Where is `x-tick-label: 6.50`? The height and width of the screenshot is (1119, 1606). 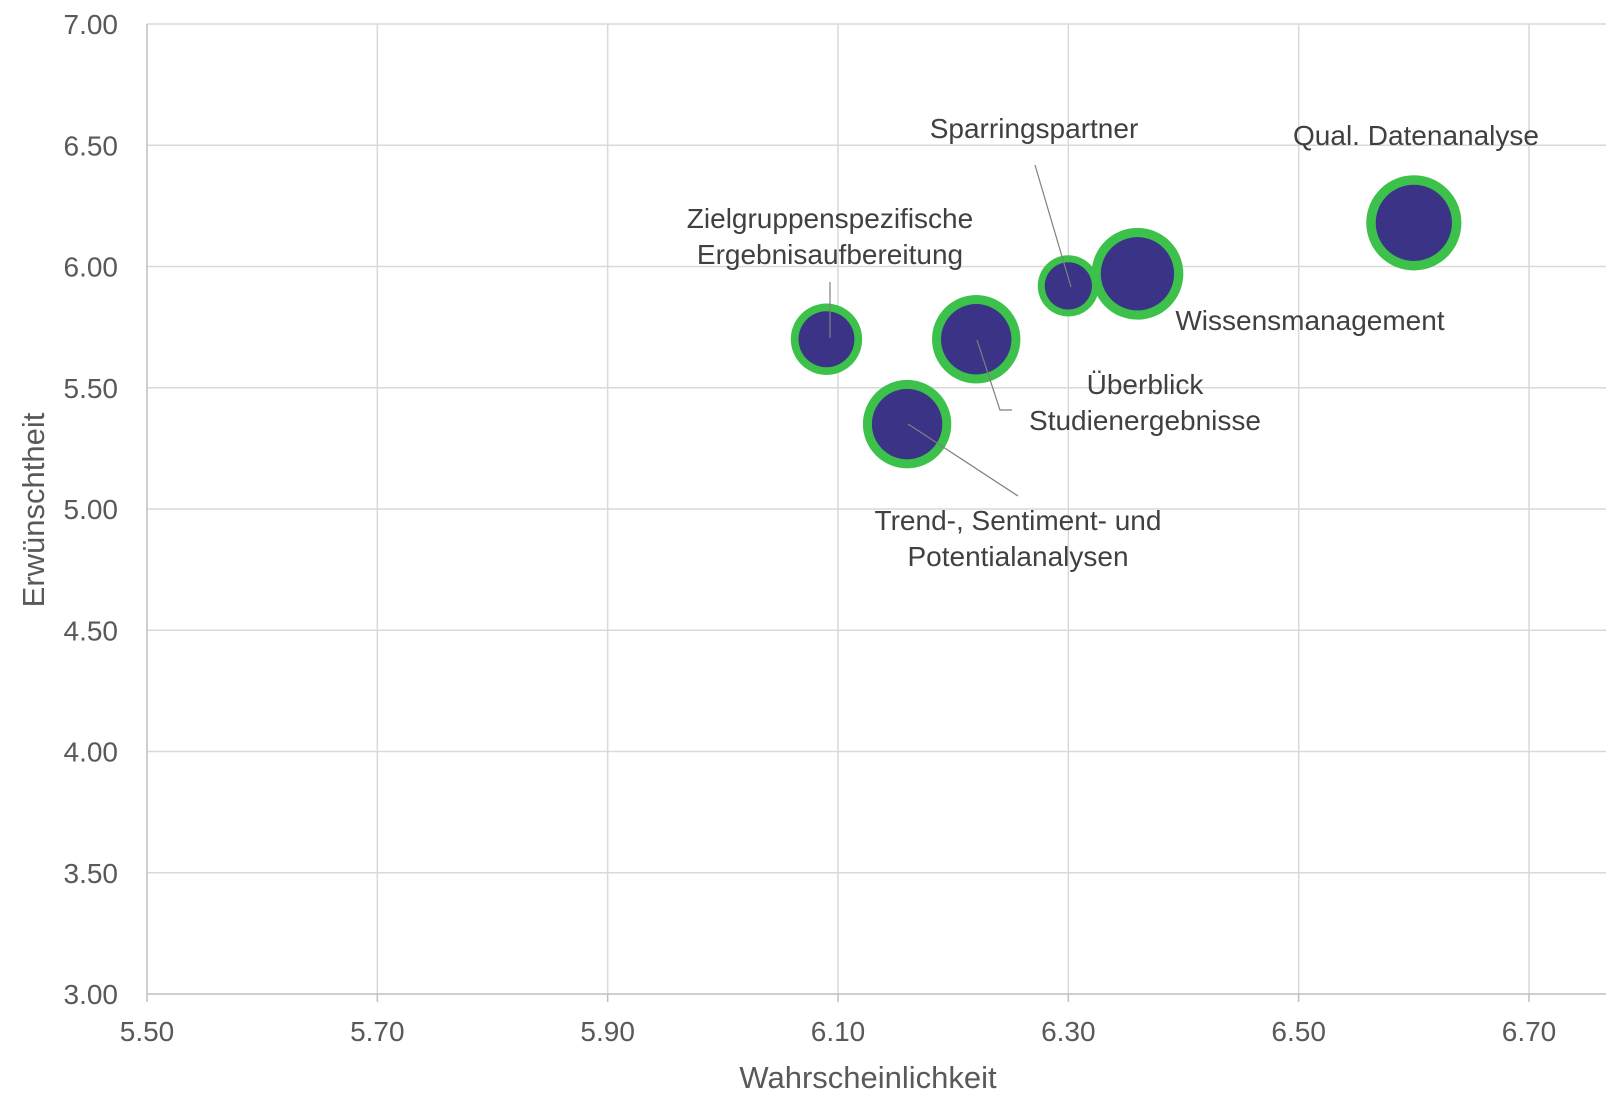 x-tick-label: 6.50 is located at coordinates (1298, 1031).